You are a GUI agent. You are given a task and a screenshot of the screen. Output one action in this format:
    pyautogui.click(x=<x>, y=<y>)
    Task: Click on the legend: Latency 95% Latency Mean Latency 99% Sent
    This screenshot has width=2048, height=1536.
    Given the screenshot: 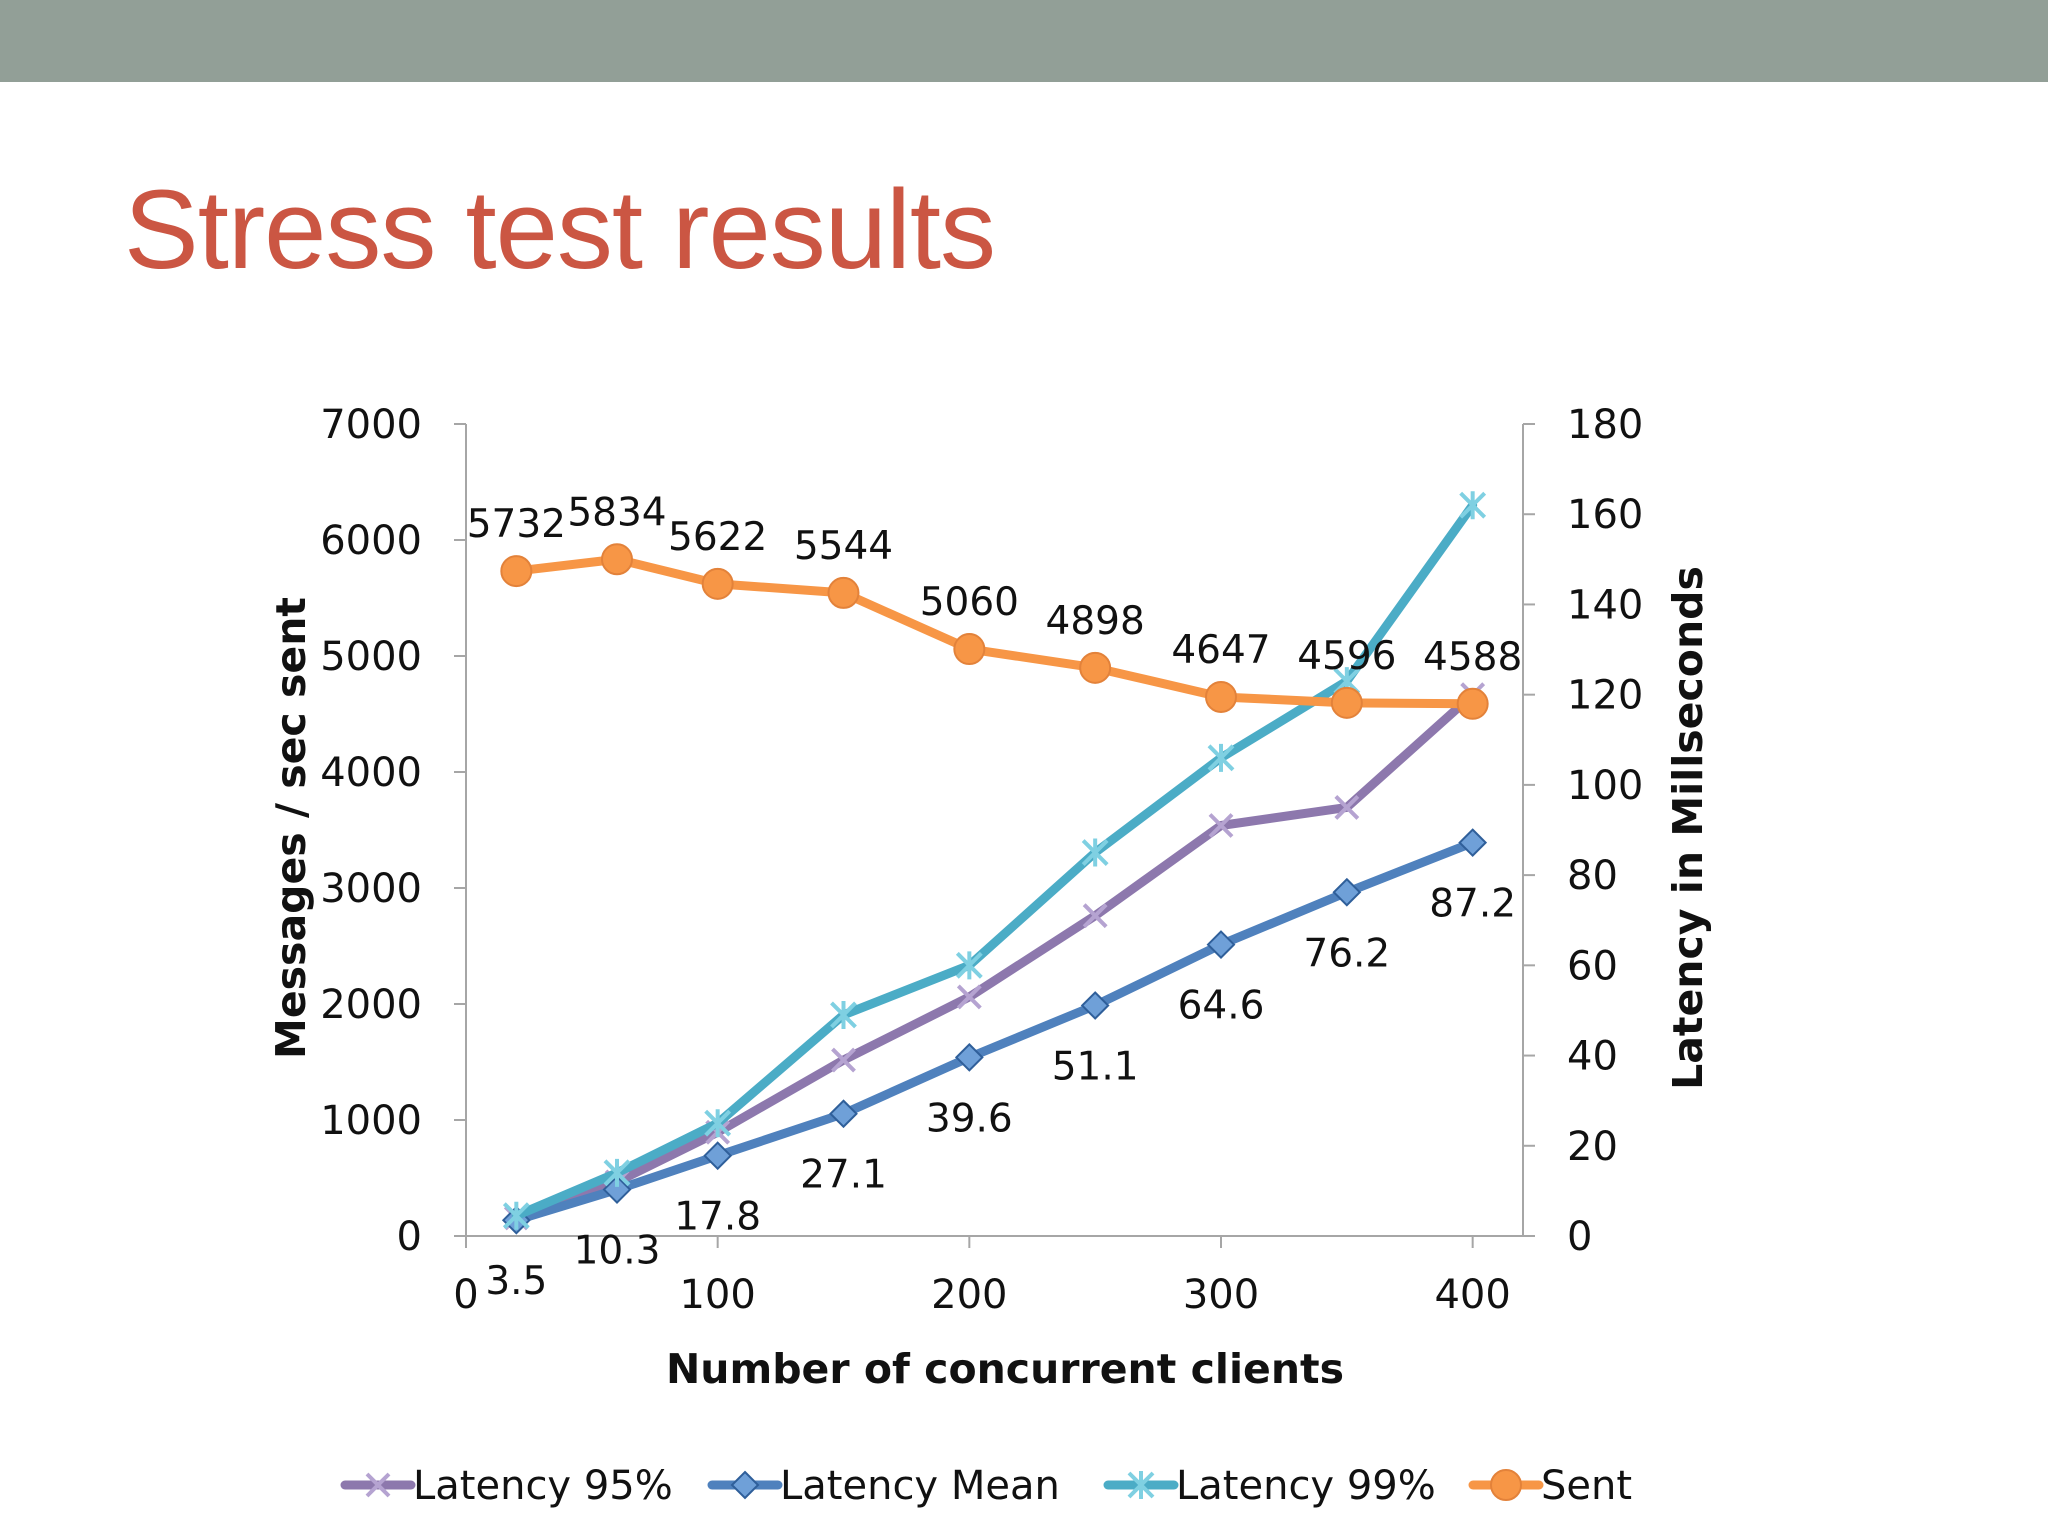 What is the action you would take?
    pyautogui.click(x=986, y=1486)
    